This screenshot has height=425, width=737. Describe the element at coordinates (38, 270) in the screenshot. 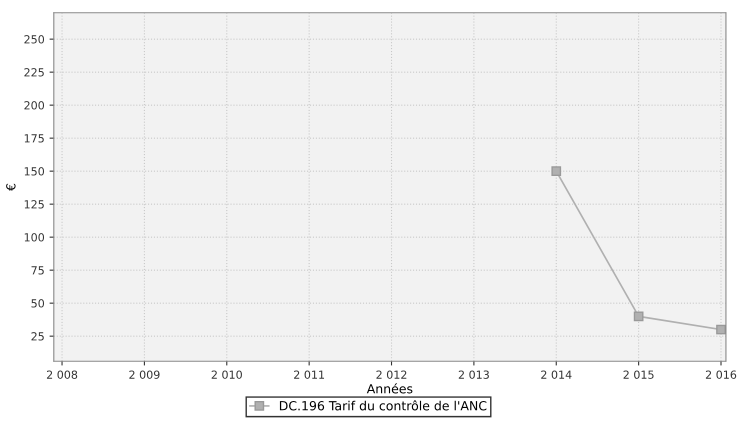

I see `y-tick-label: 75` at that location.